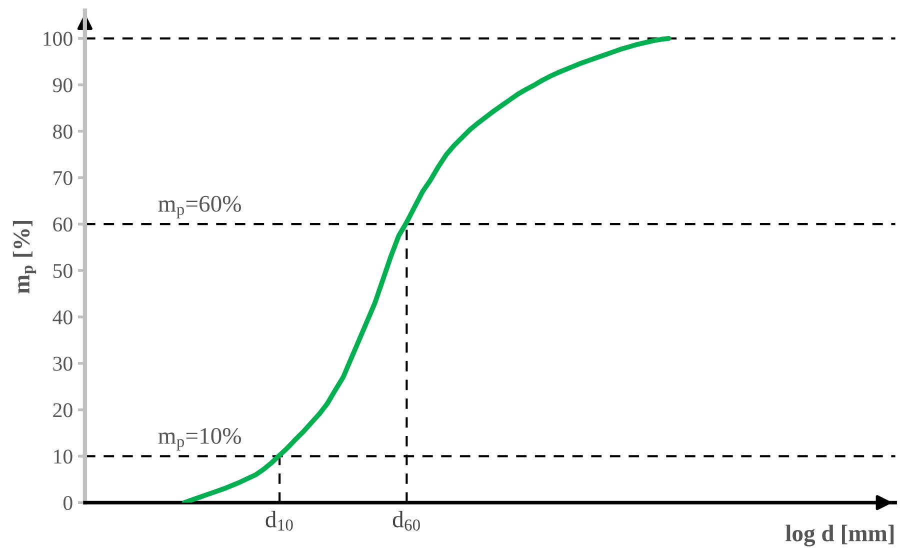 Image resolution: width=923 pixels, height=556 pixels. I want to click on y-tick-label: 30, so click(62, 363).